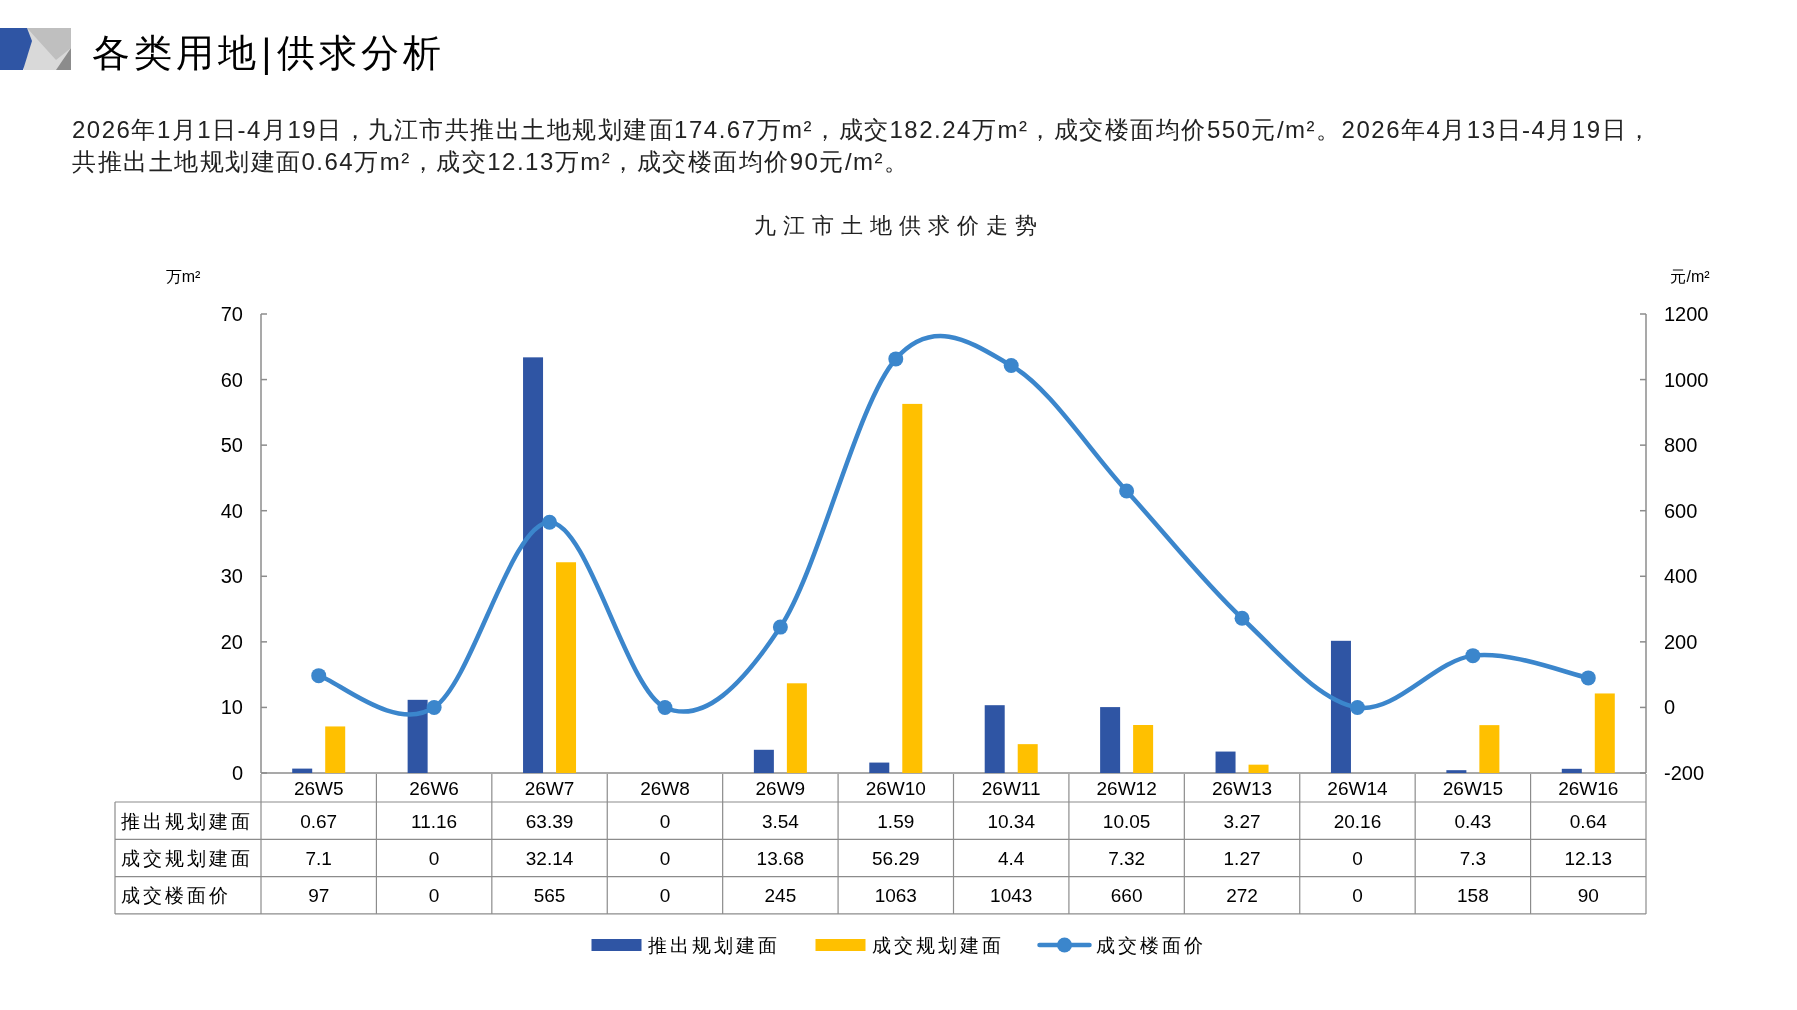  I want to click on data-label: 56.29, so click(896, 858).